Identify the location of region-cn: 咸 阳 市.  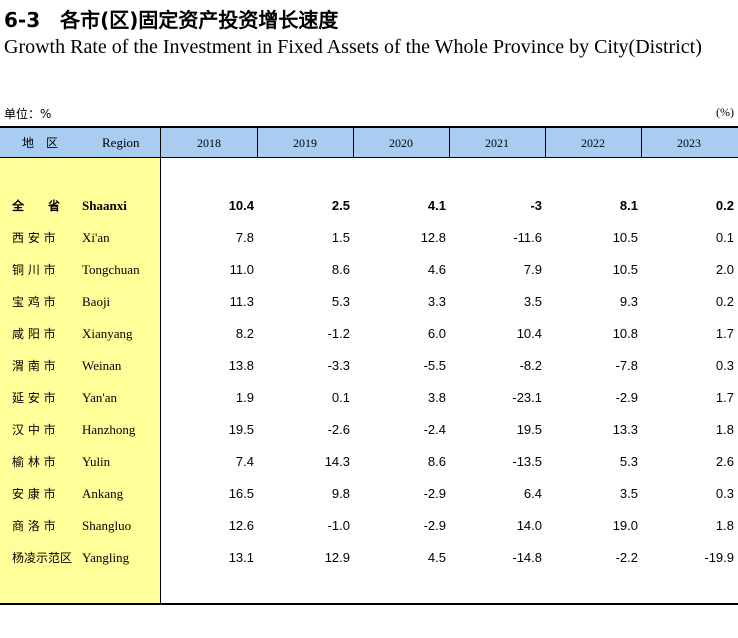
(34, 334).